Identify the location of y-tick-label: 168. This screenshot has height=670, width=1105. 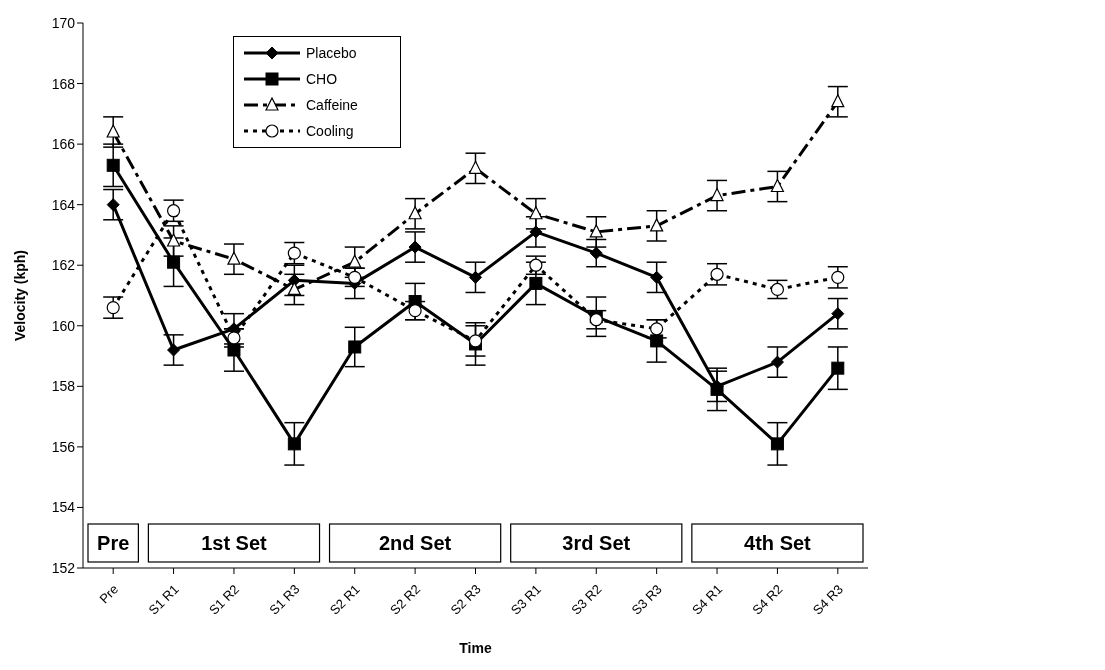
(63, 83).